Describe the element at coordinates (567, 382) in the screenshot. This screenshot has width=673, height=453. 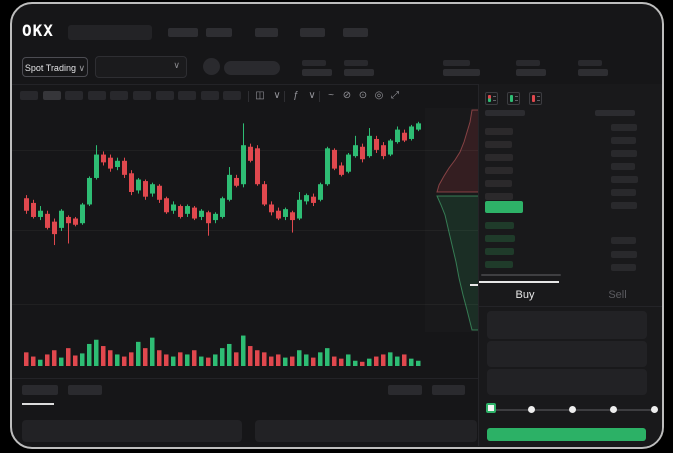
I see `total-input-placeholder` at that location.